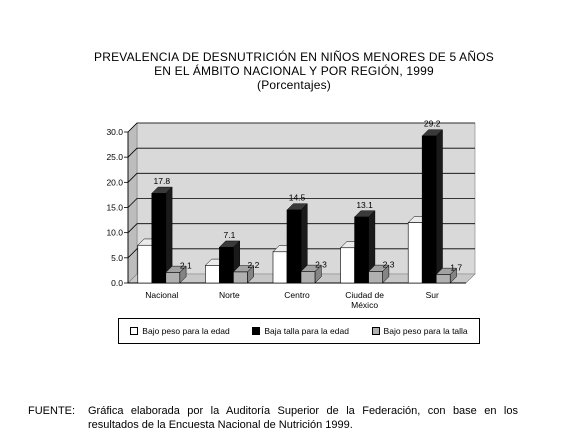 The height and width of the screenshot is (446, 588). What do you see at coordinates (294, 85) in the screenshot?
I see `chart-subtitle: (Porcentajes)` at bounding box center [294, 85].